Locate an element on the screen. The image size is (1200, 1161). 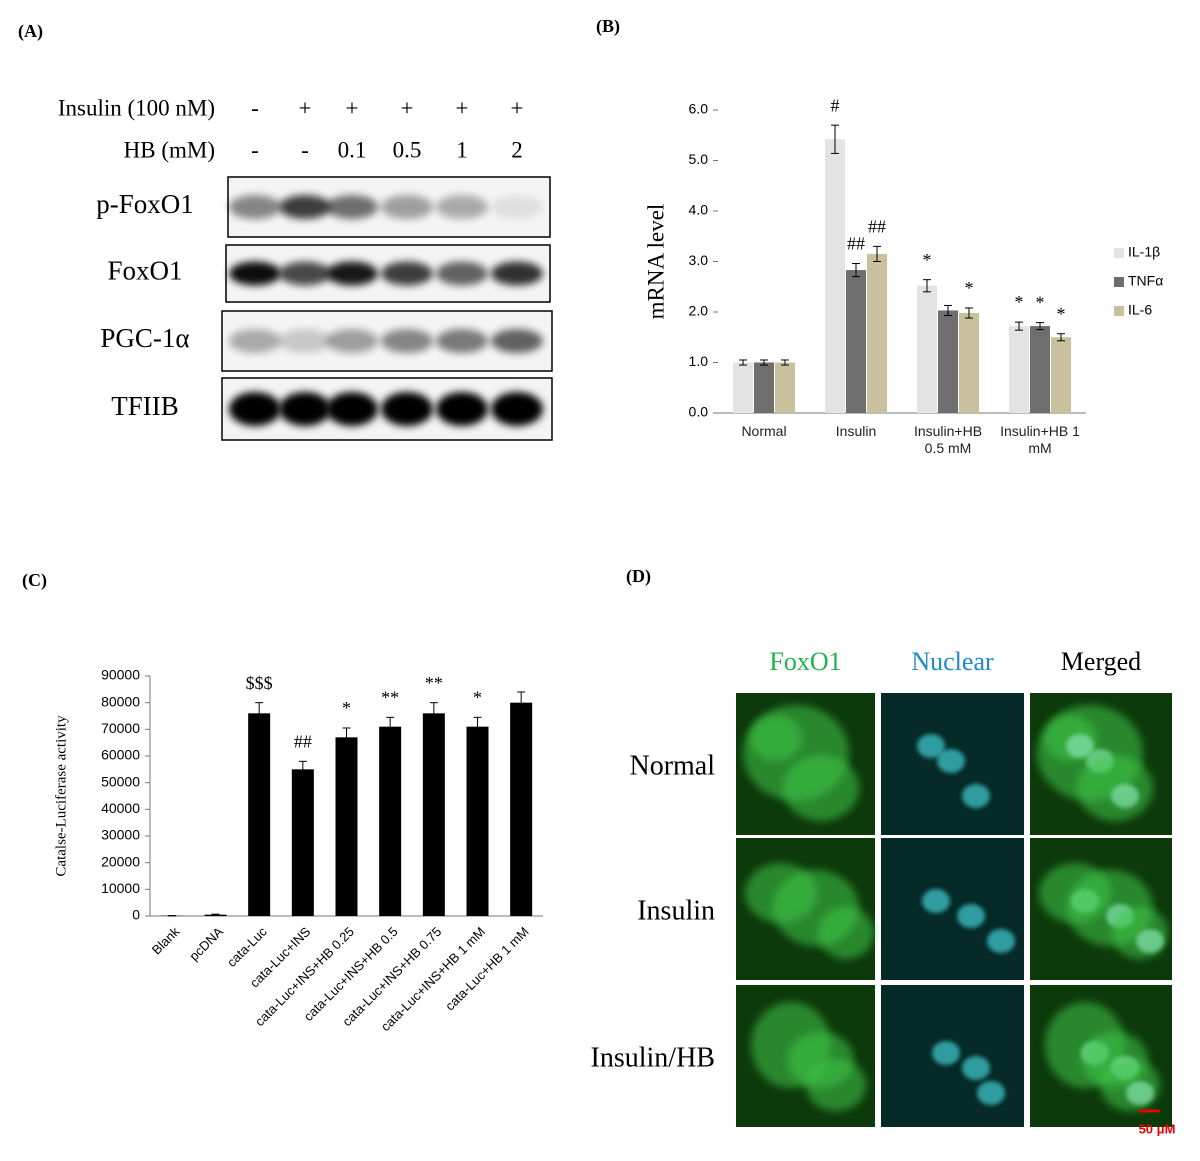
x-tick-label: Insulin+HB 0.5 mM is located at coordinates (948, 439).